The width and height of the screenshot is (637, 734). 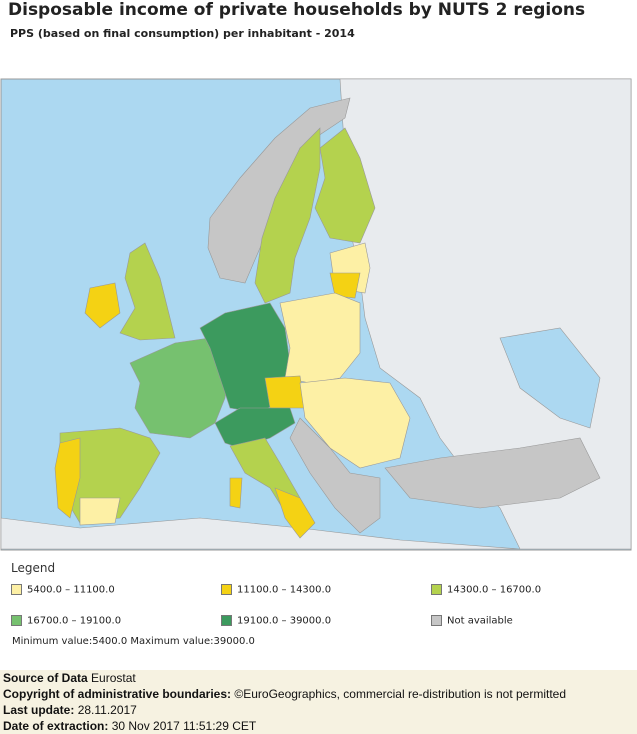 I want to click on legend-item: 14300.0 – 16700.0, so click(x=486, y=590).